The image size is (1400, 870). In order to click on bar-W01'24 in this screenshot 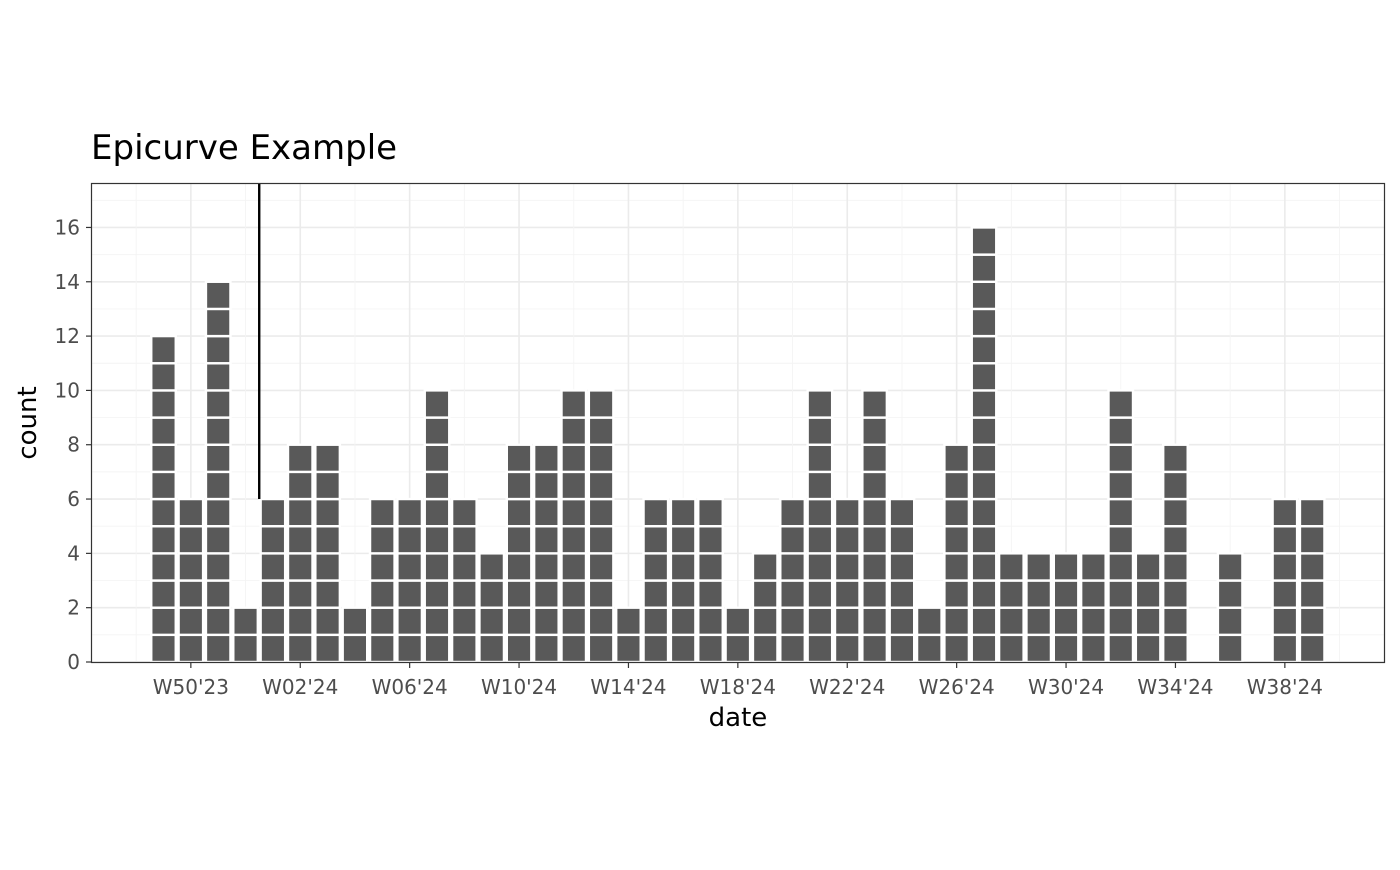, I will do `click(273, 580)`.